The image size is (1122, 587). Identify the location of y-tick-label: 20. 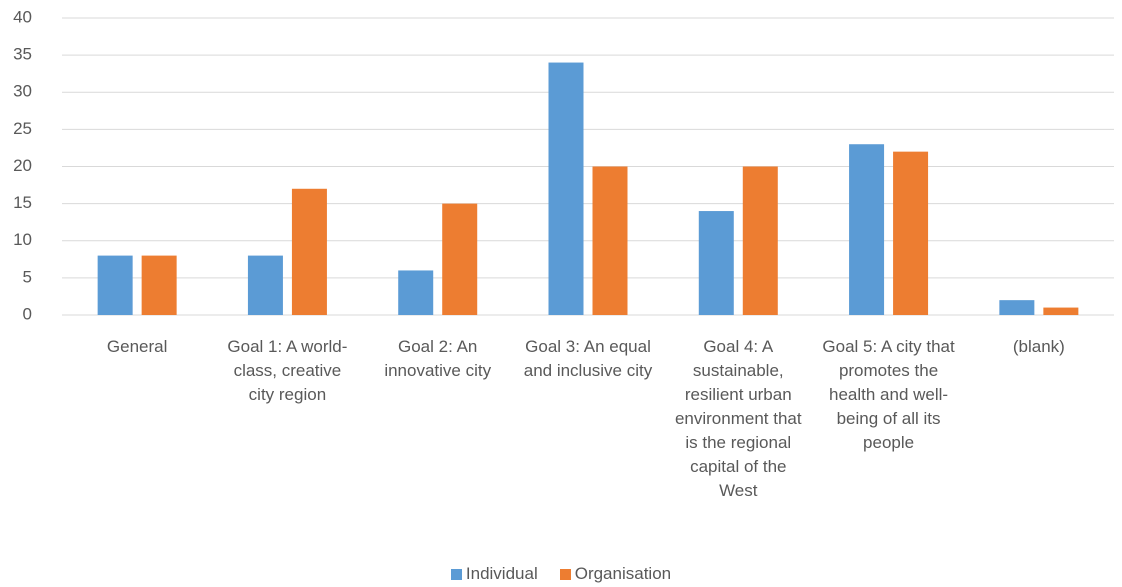
(22, 165).